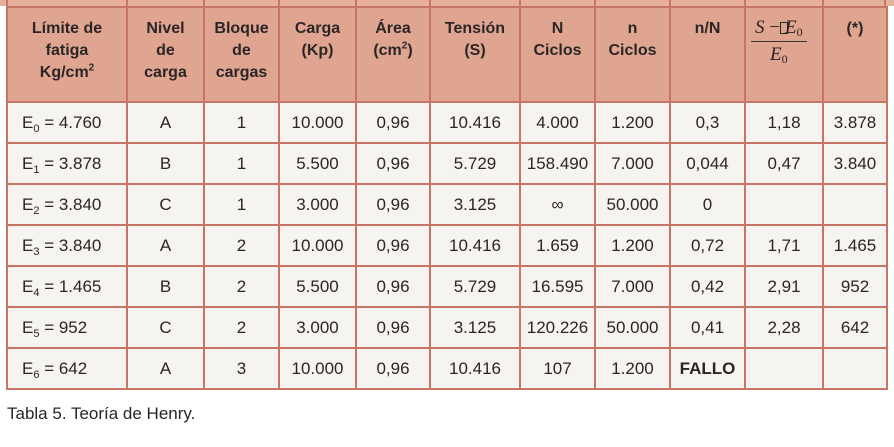 This screenshot has height=447, width=894. I want to click on N-cycles-cell: 16.595, so click(557, 286).